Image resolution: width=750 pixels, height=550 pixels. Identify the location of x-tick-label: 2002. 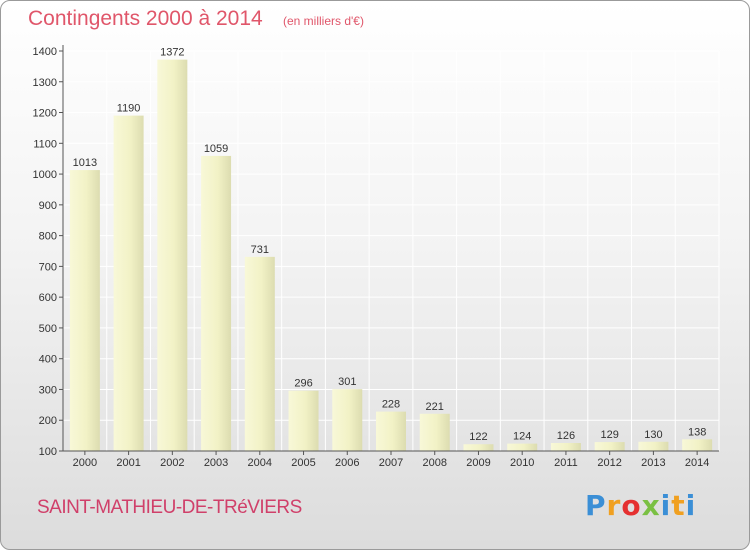
(172, 463).